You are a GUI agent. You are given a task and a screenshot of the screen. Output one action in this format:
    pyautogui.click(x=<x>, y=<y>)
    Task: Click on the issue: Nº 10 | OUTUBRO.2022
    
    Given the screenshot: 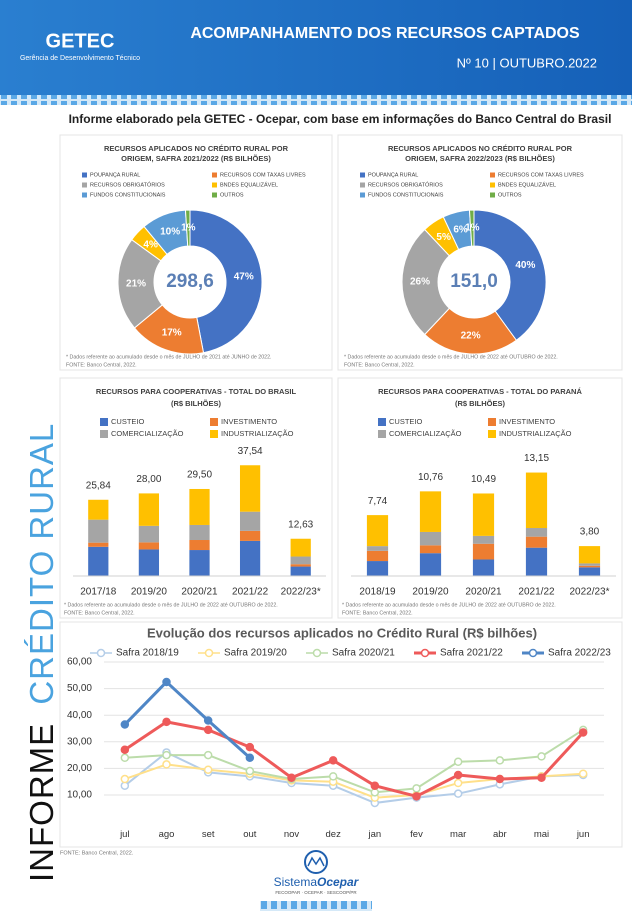 What is the action you would take?
    pyautogui.click(x=527, y=62)
    